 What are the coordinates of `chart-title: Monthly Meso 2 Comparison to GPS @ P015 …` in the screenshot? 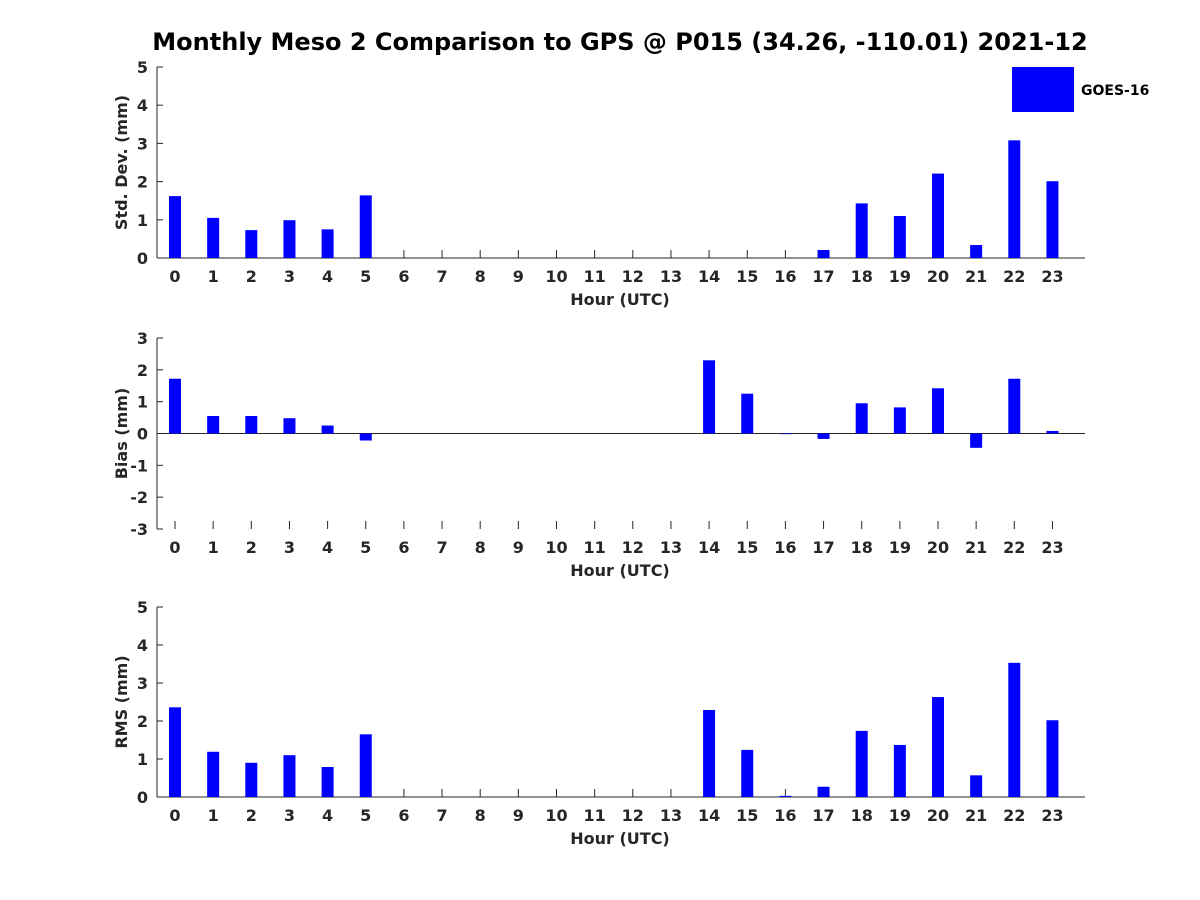 It's located at (620, 42).